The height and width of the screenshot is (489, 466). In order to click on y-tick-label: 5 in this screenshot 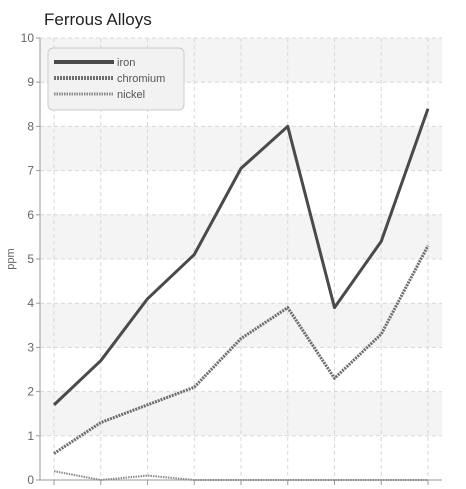, I will do `click(30, 259)`.